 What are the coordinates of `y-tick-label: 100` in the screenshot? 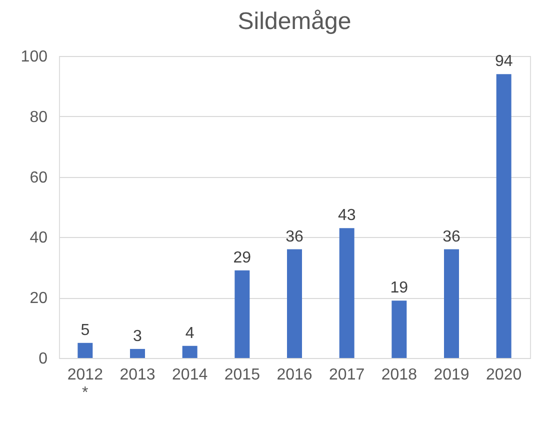 It's located at (34, 57).